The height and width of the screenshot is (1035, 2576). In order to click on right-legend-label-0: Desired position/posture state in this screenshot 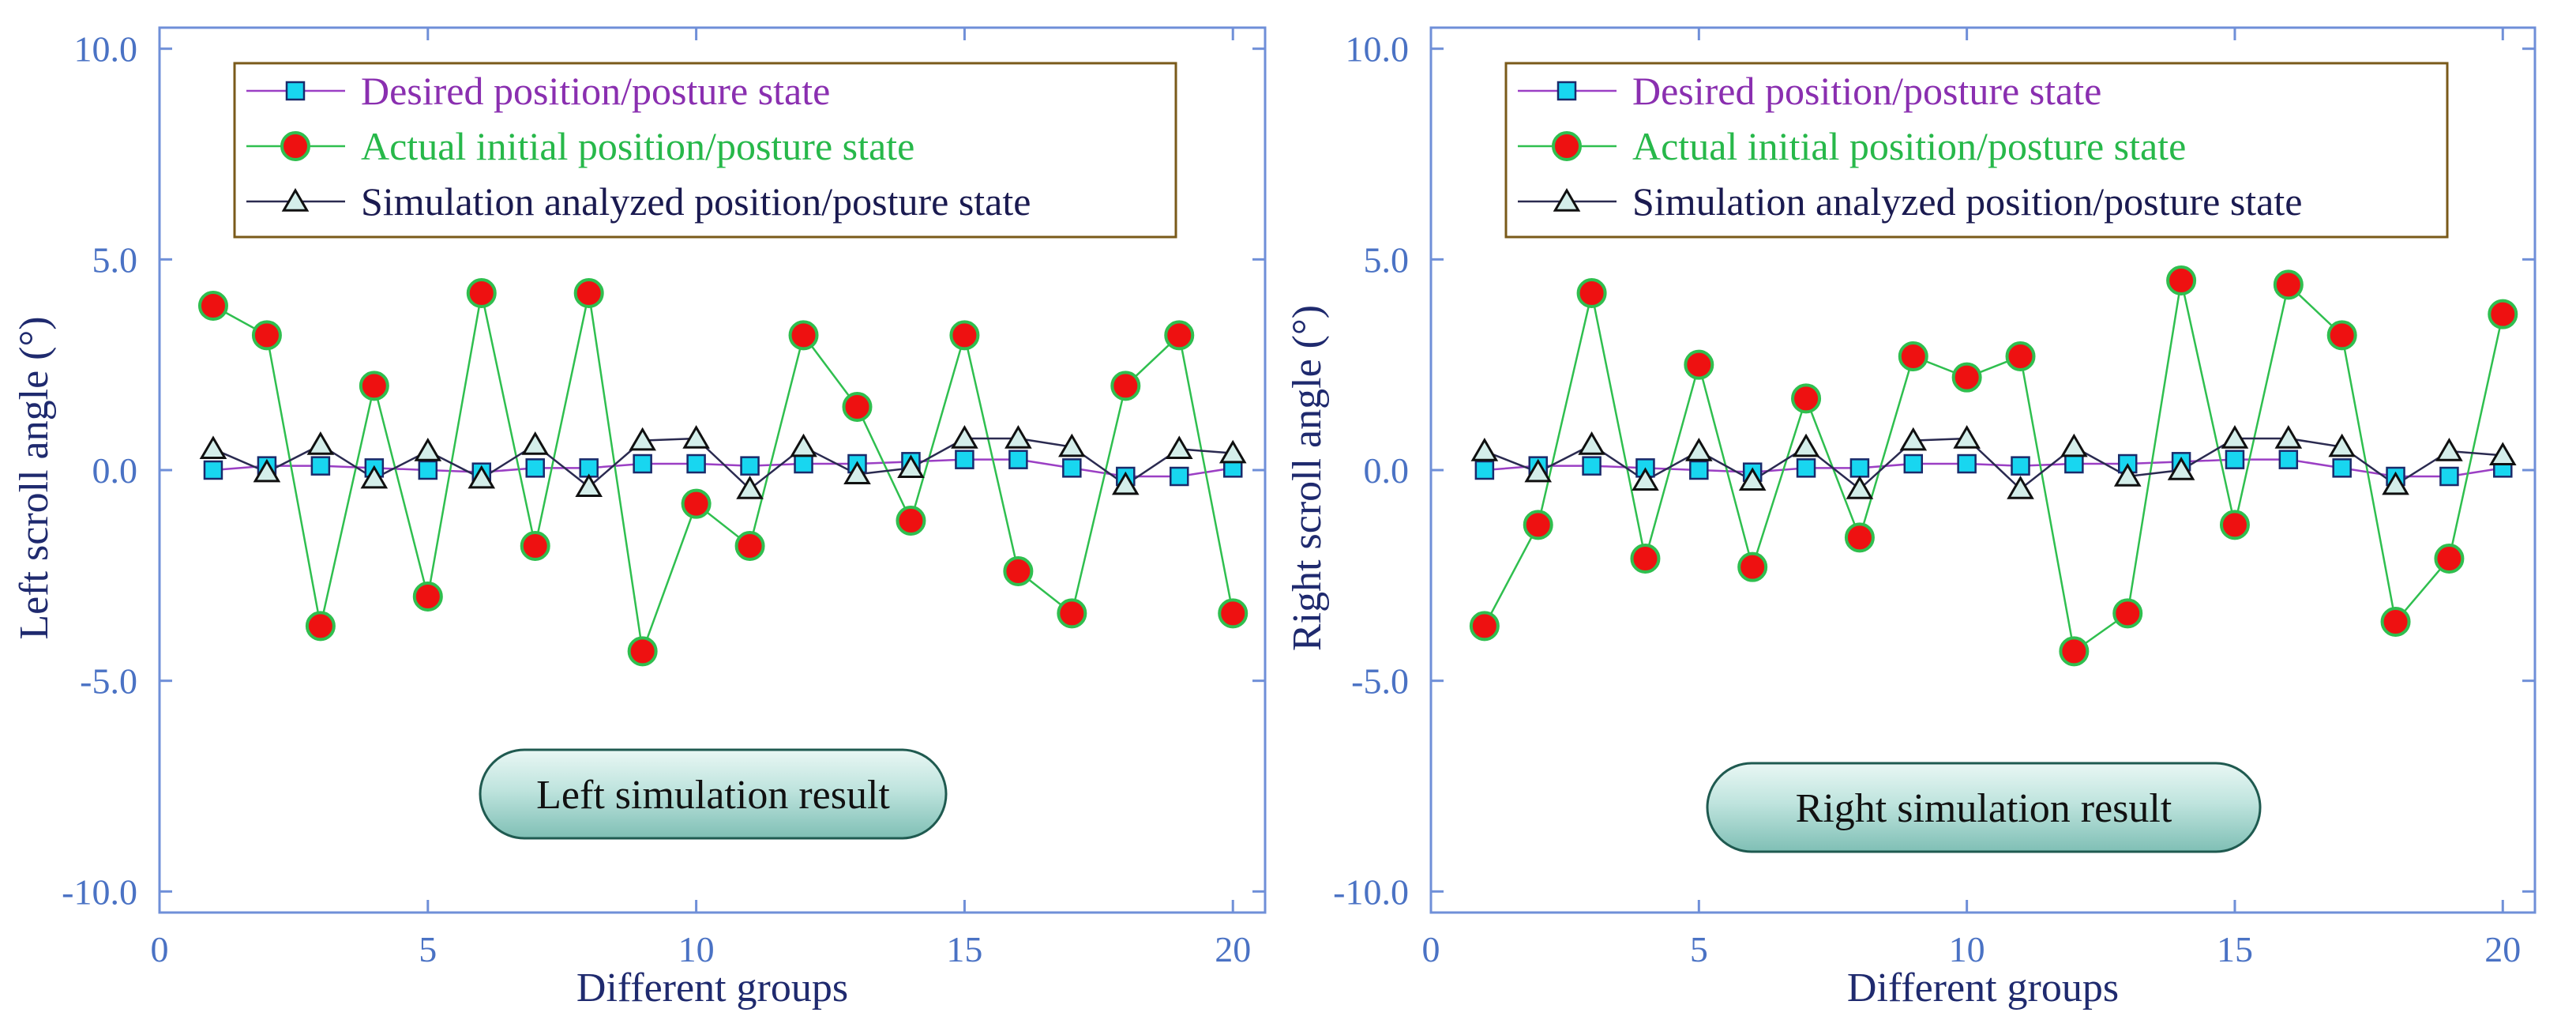, I will do `click(1866, 91)`.